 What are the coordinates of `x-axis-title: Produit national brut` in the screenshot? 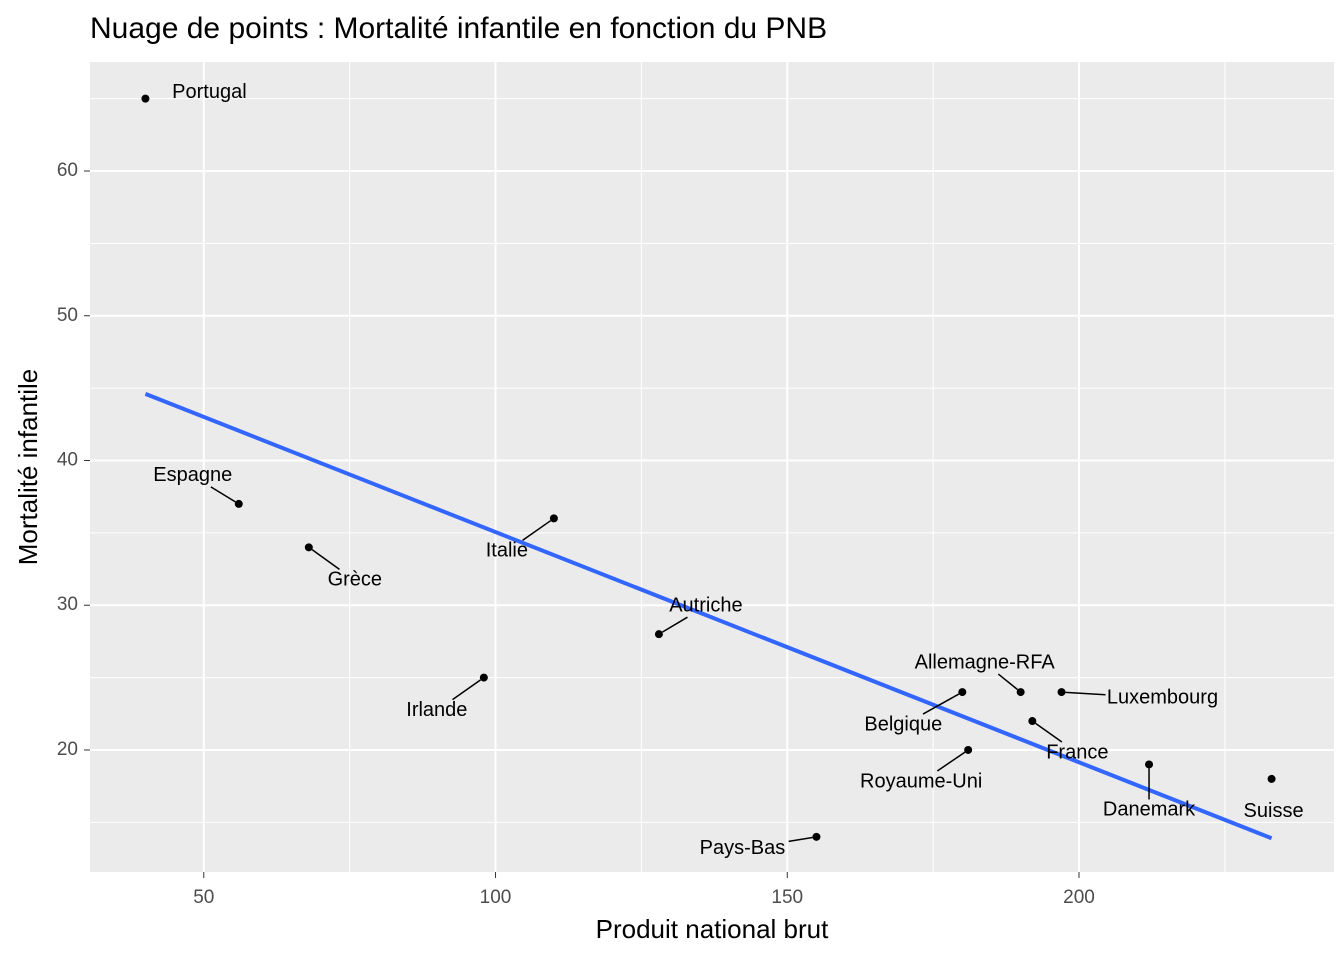 It's located at (712, 929).